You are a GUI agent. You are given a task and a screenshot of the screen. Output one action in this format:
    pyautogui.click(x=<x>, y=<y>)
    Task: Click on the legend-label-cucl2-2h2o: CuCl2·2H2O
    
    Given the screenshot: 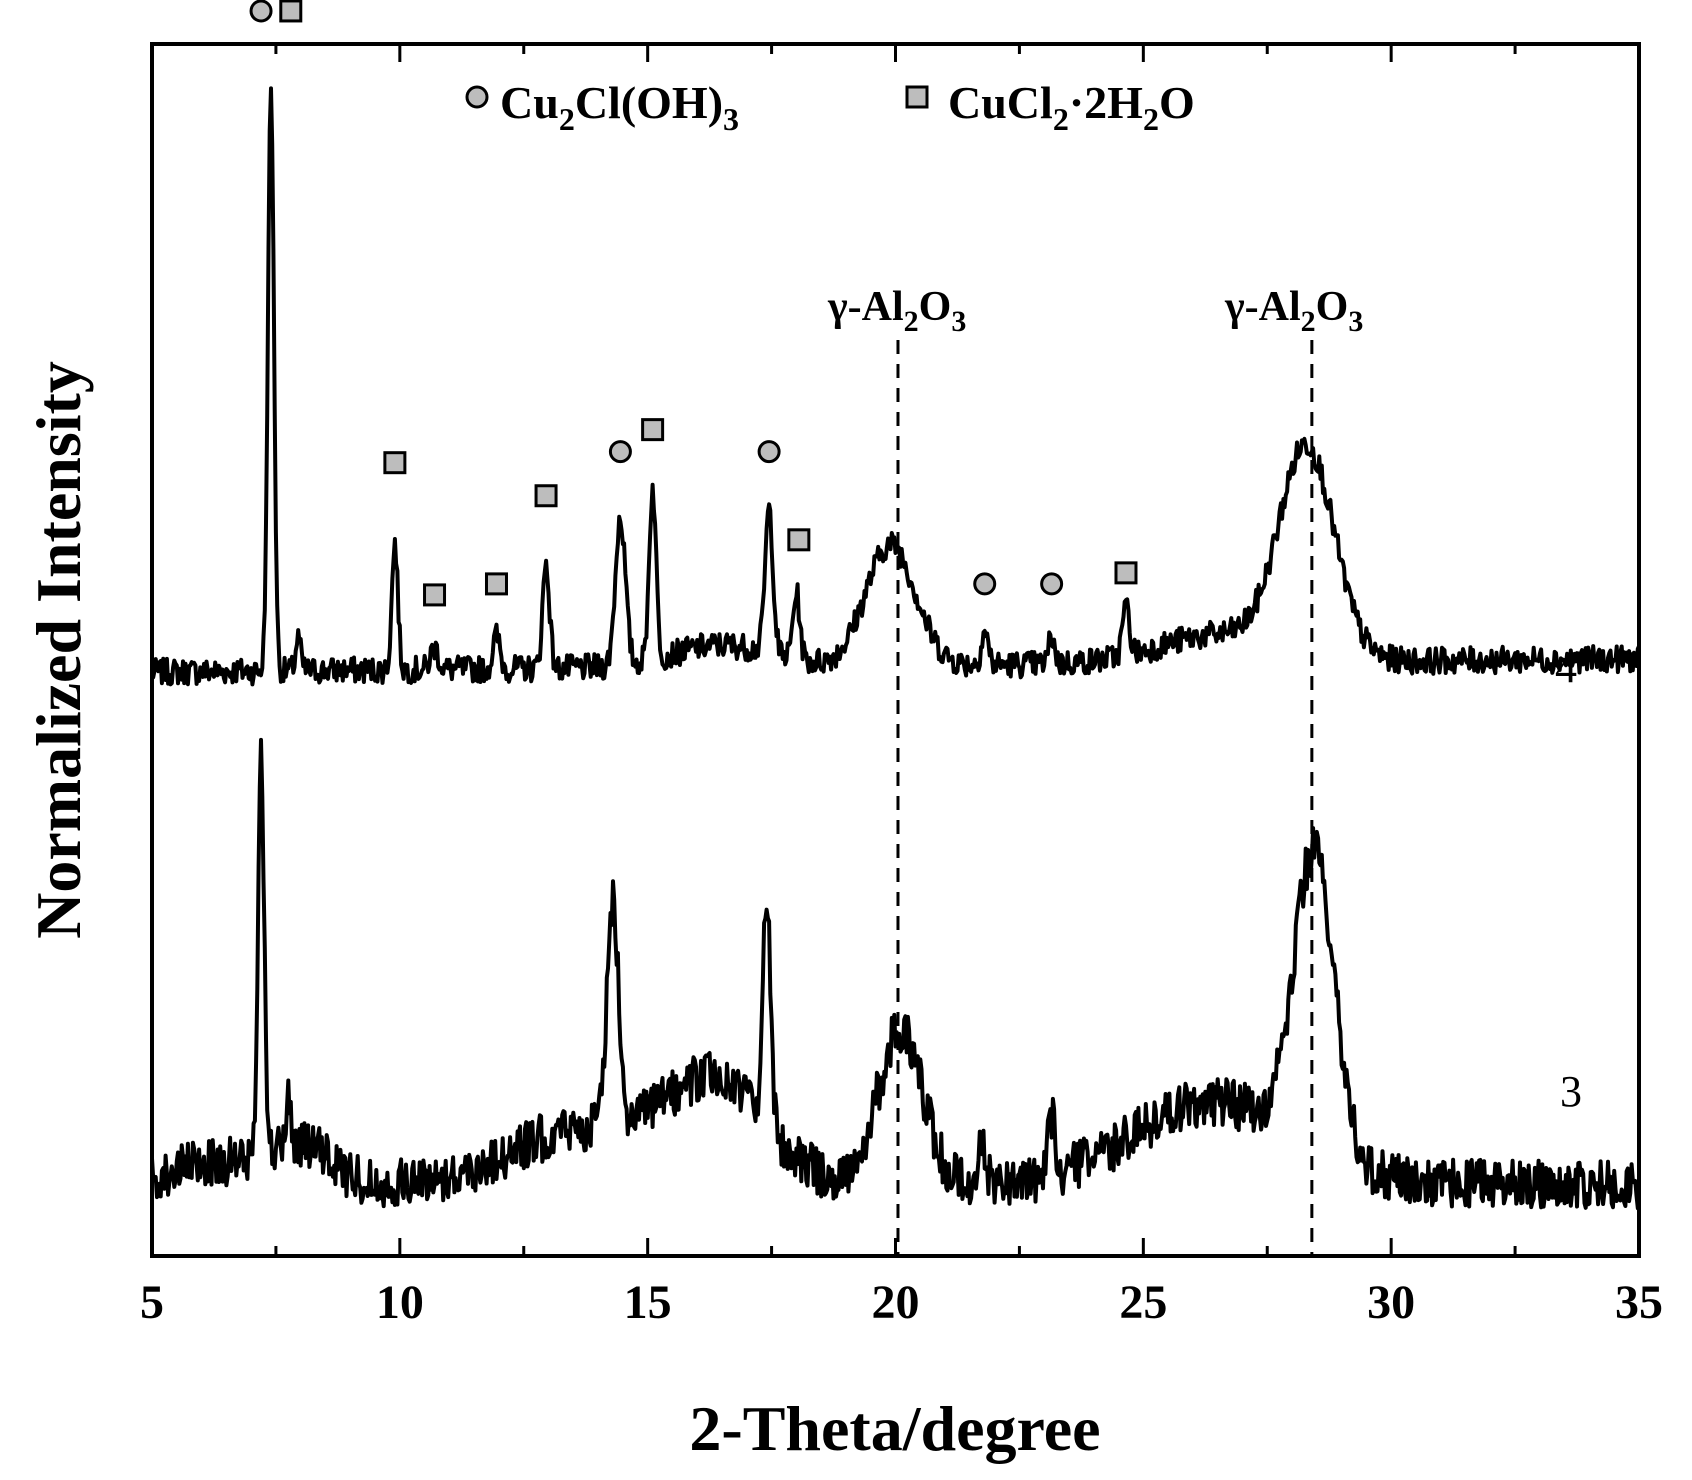 What is the action you would take?
    pyautogui.click(x=1071, y=107)
    